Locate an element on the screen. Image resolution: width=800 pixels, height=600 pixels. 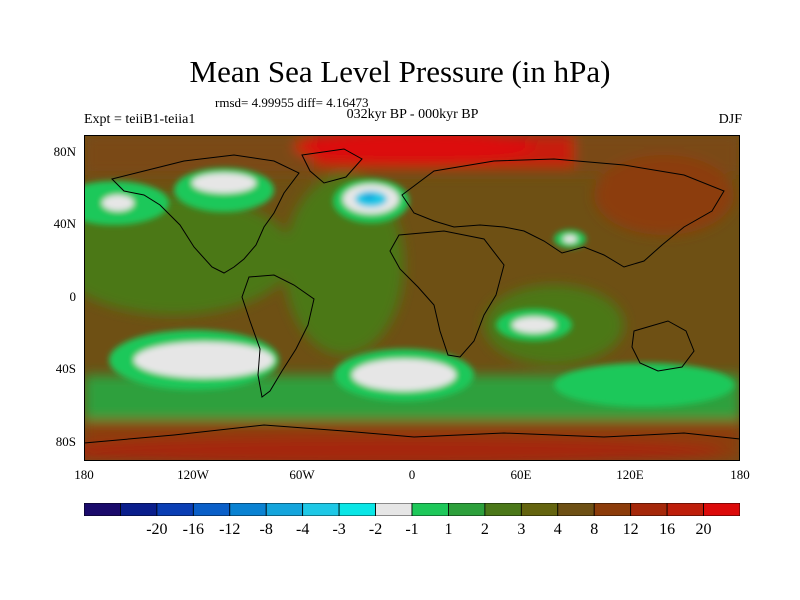
x-tick-label: 120E is located at coordinates (630, 474).